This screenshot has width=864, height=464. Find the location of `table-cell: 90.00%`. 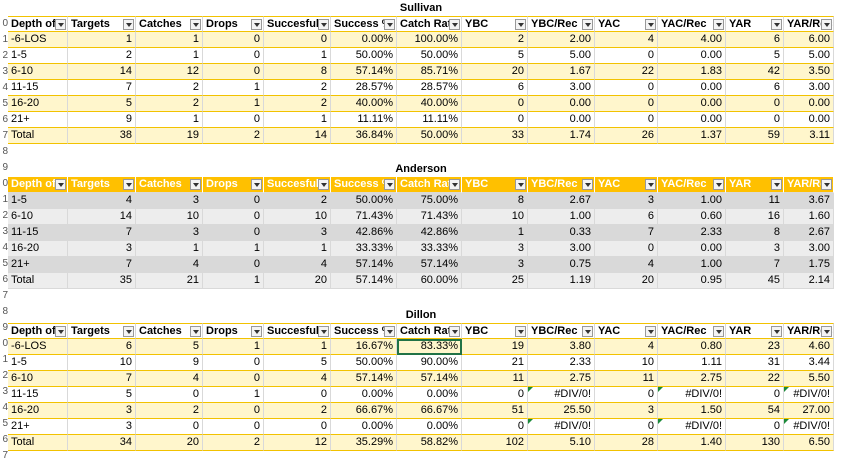

table-cell: 90.00% is located at coordinates (429, 363).